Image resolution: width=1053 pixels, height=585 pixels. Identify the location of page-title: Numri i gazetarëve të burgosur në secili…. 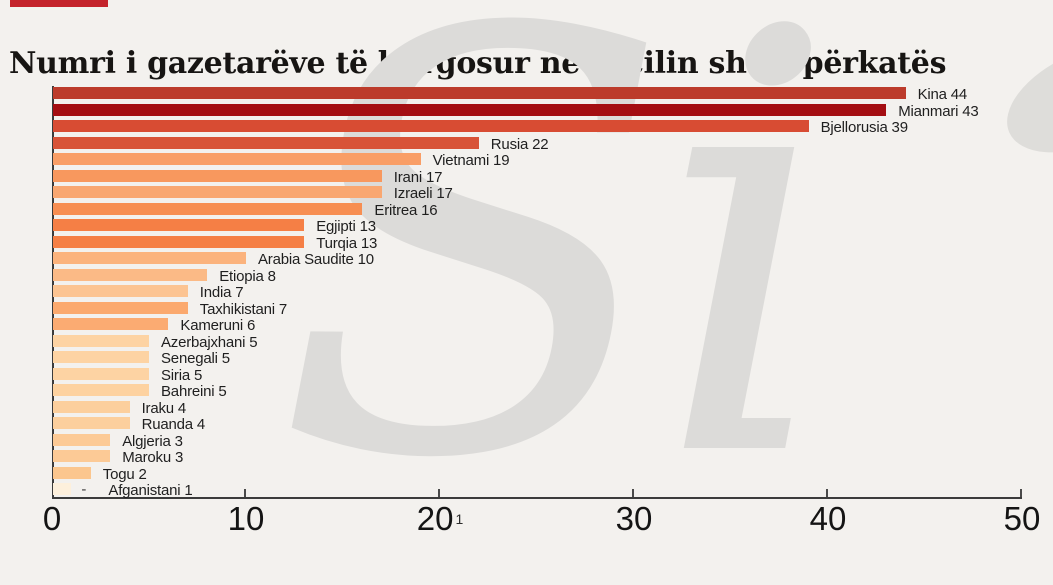
(478, 64).